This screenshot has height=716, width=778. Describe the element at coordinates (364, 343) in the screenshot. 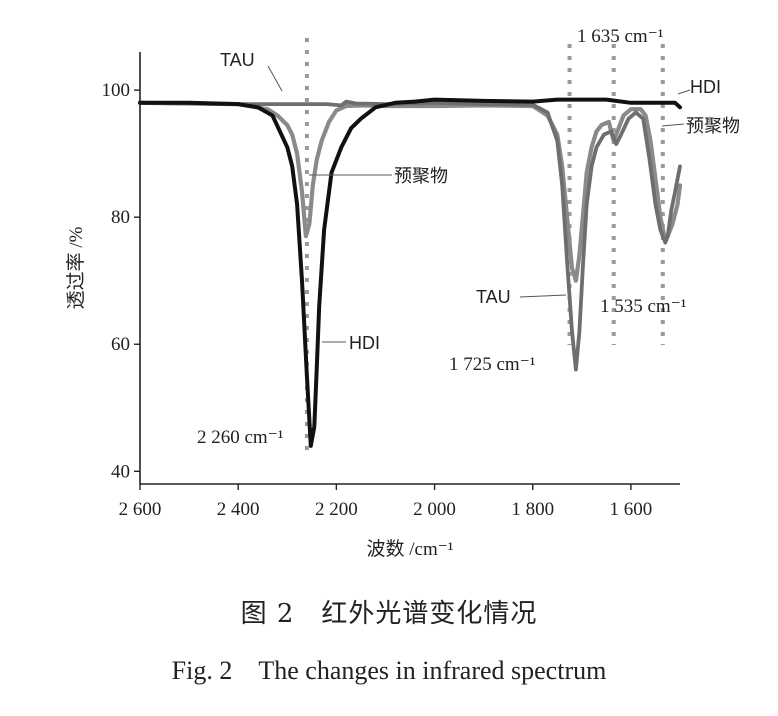

I see `hdi-left-label: HDI` at that location.